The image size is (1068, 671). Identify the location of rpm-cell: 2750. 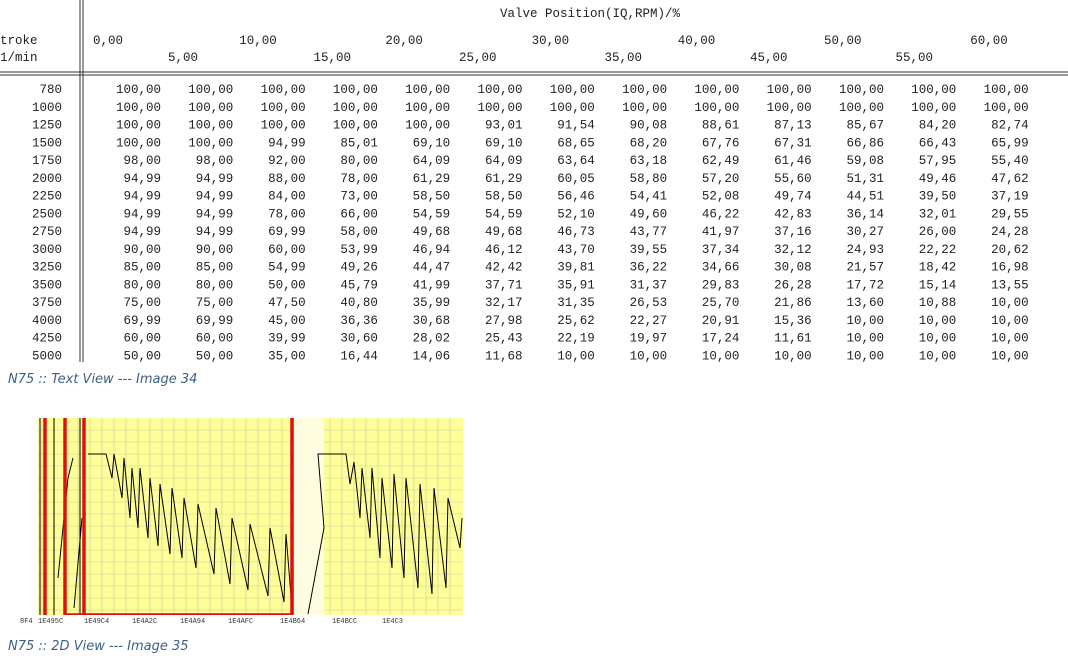
(47, 232).